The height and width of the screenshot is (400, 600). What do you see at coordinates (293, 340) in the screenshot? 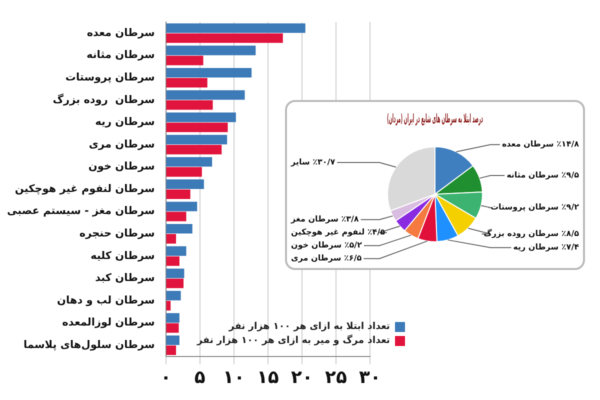
I see `legend-label: تعداد مرگ و میر به ازای هر ۱۰۰ هزار نفر` at bounding box center [293, 340].